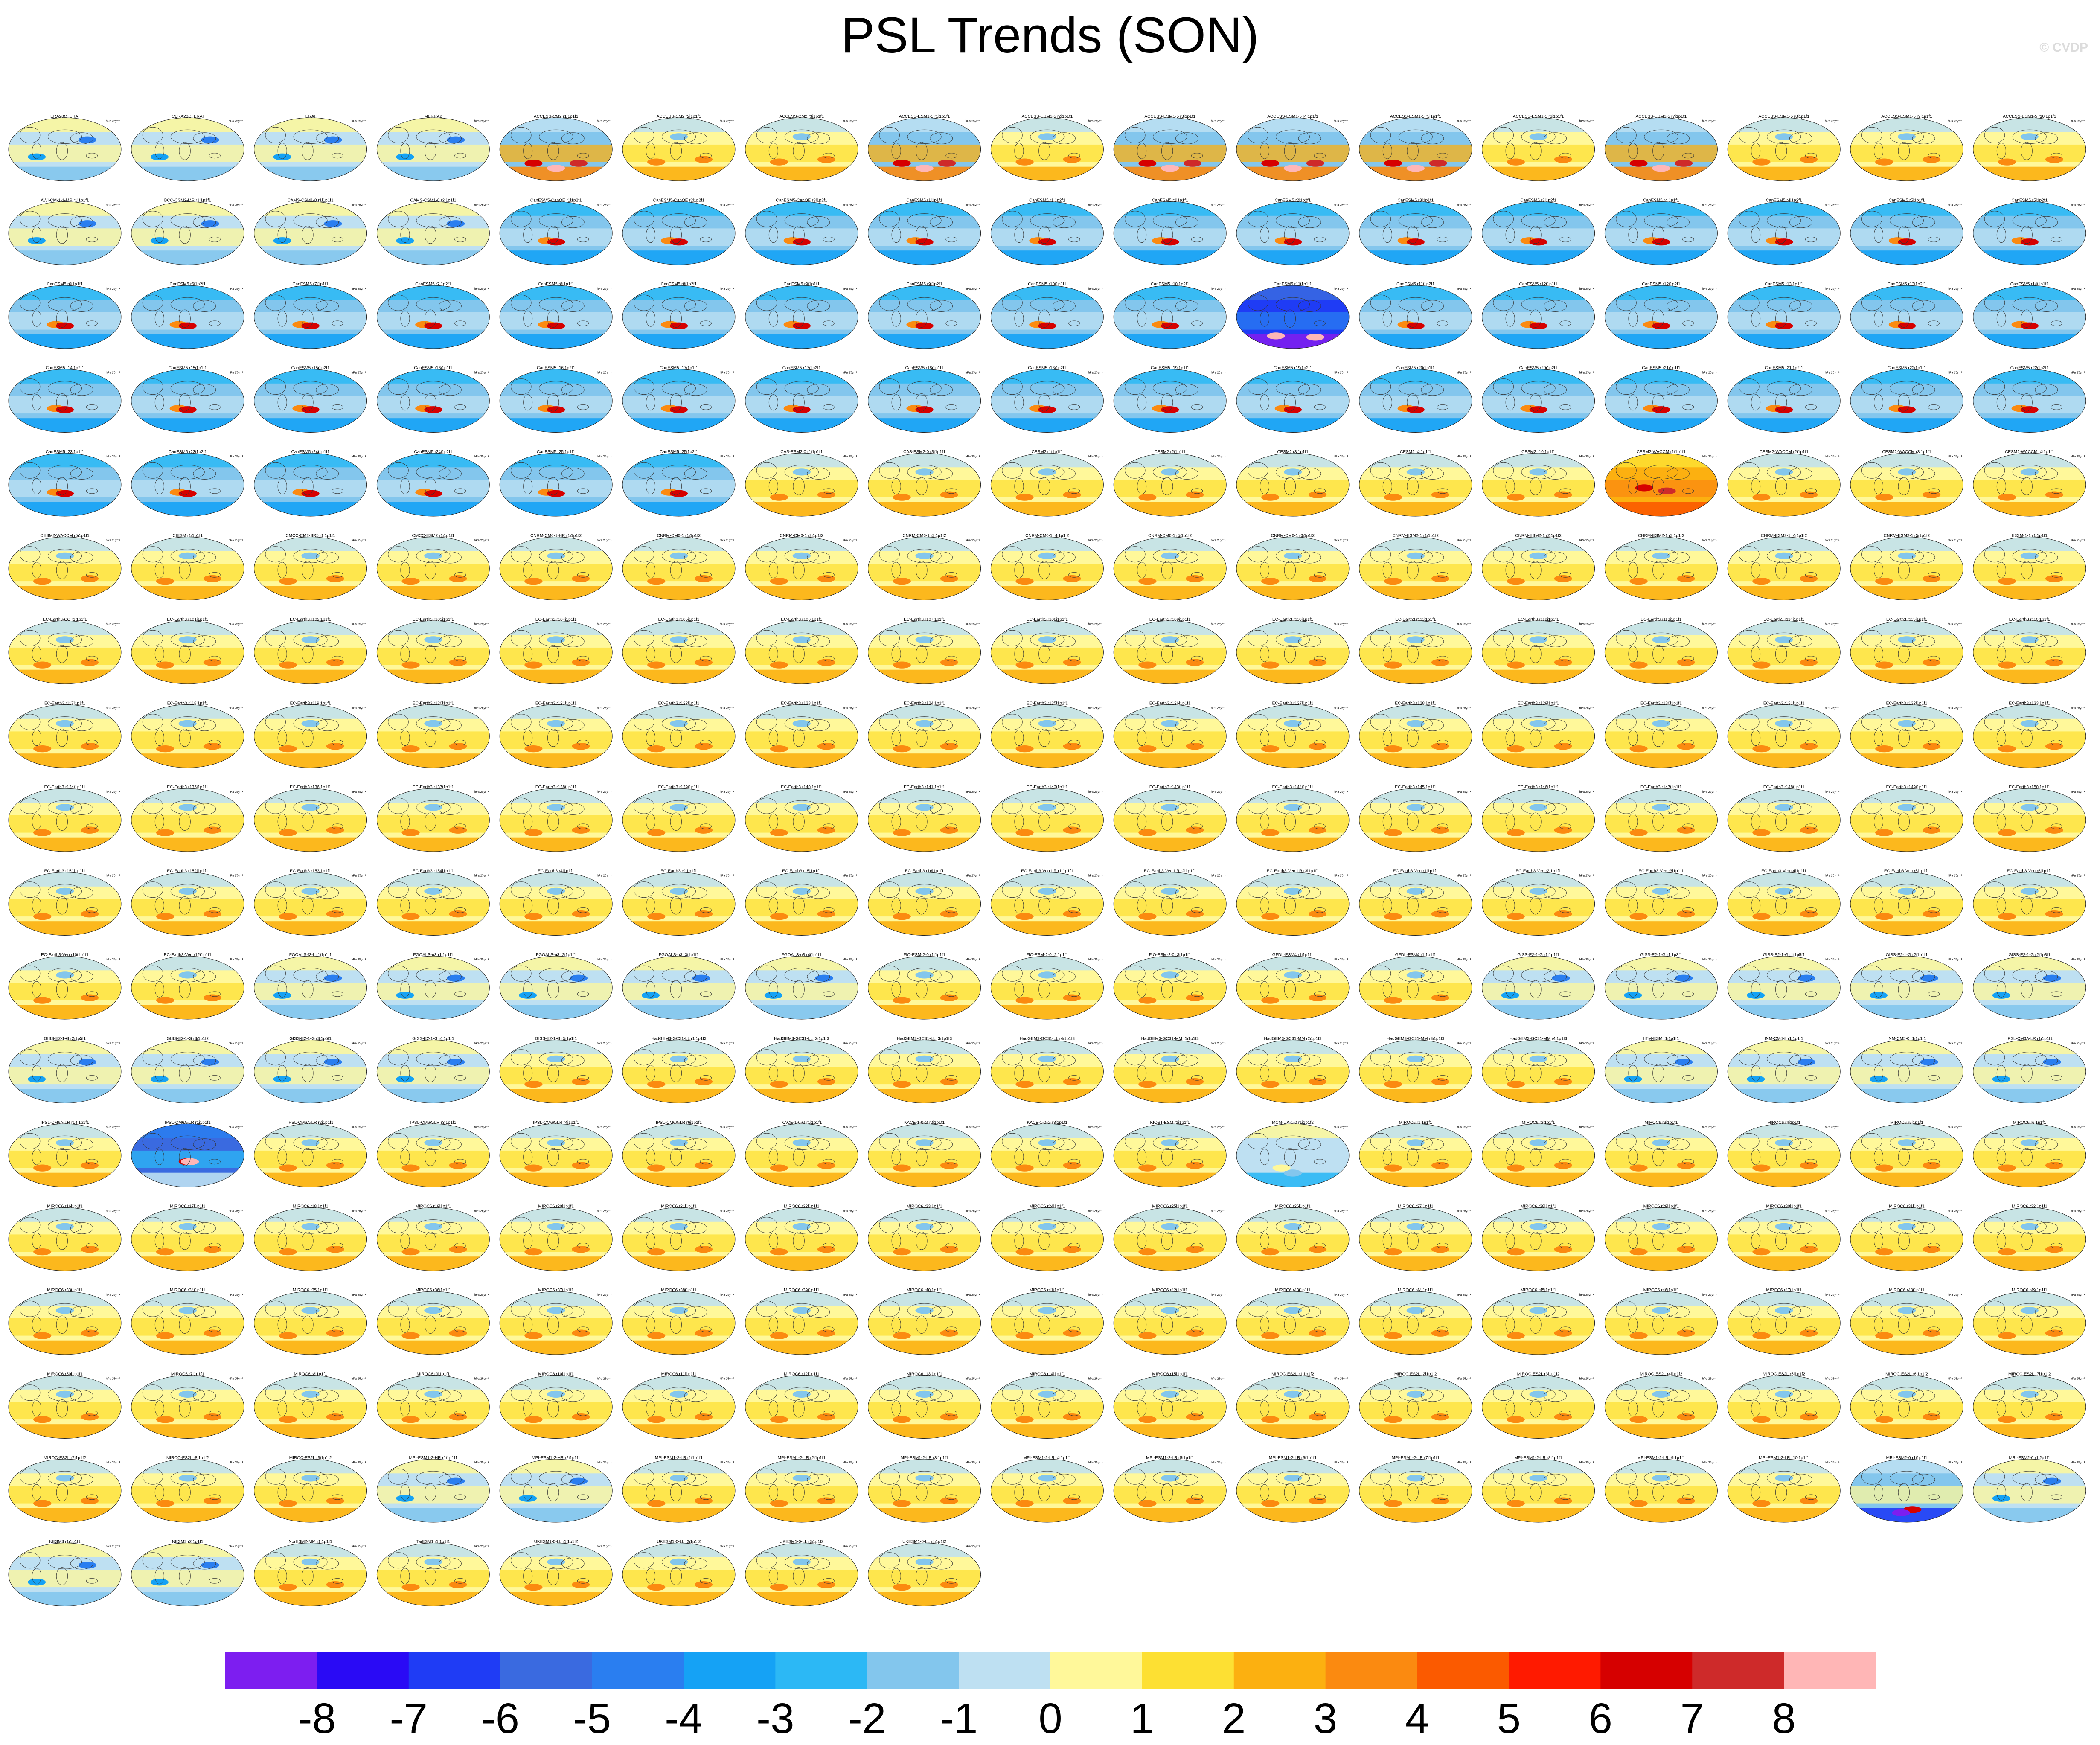  What do you see at coordinates (1539, 116) in the screenshot?
I see `panel-title: ACCESS-ESM1-5 r6i1p1f1` at bounding box center [1539, 116].